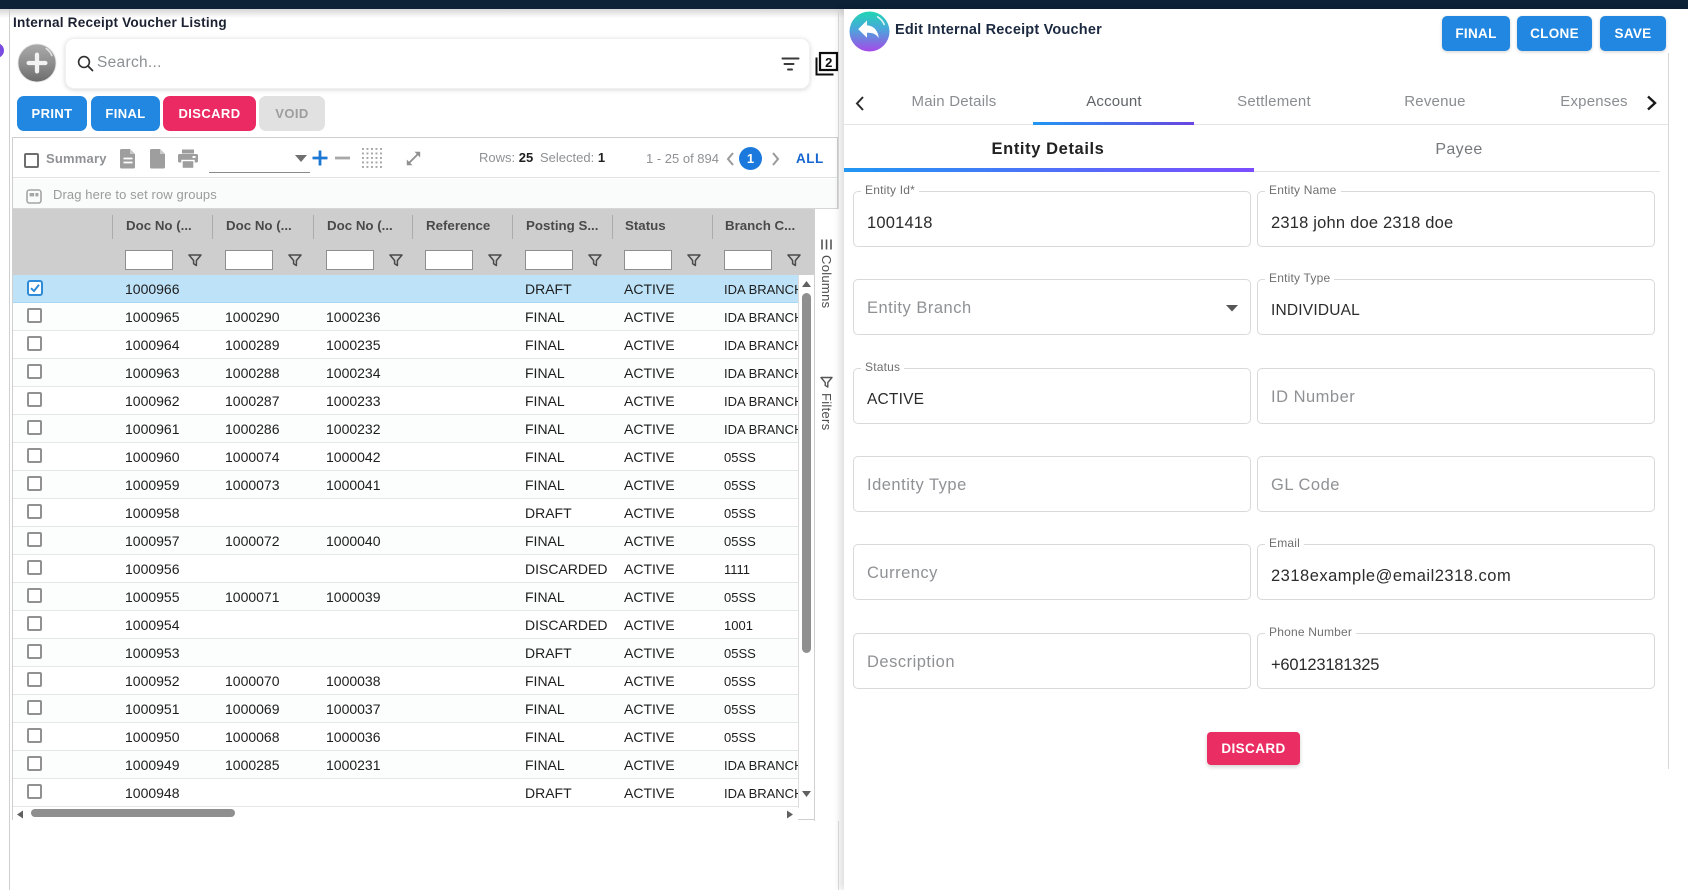 Image resolution: width=1688 pixels, height=890 pixels. I want to click on svg-text: 2, so click(828, 62).